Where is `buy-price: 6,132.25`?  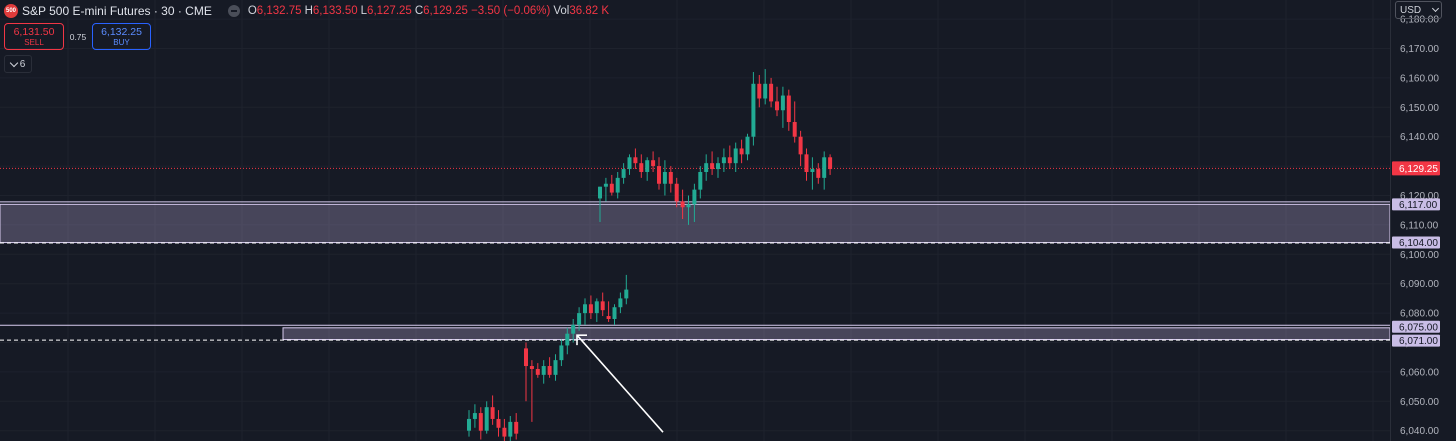
buy-price: 6,132.25 is located at coordinates (121, 31).